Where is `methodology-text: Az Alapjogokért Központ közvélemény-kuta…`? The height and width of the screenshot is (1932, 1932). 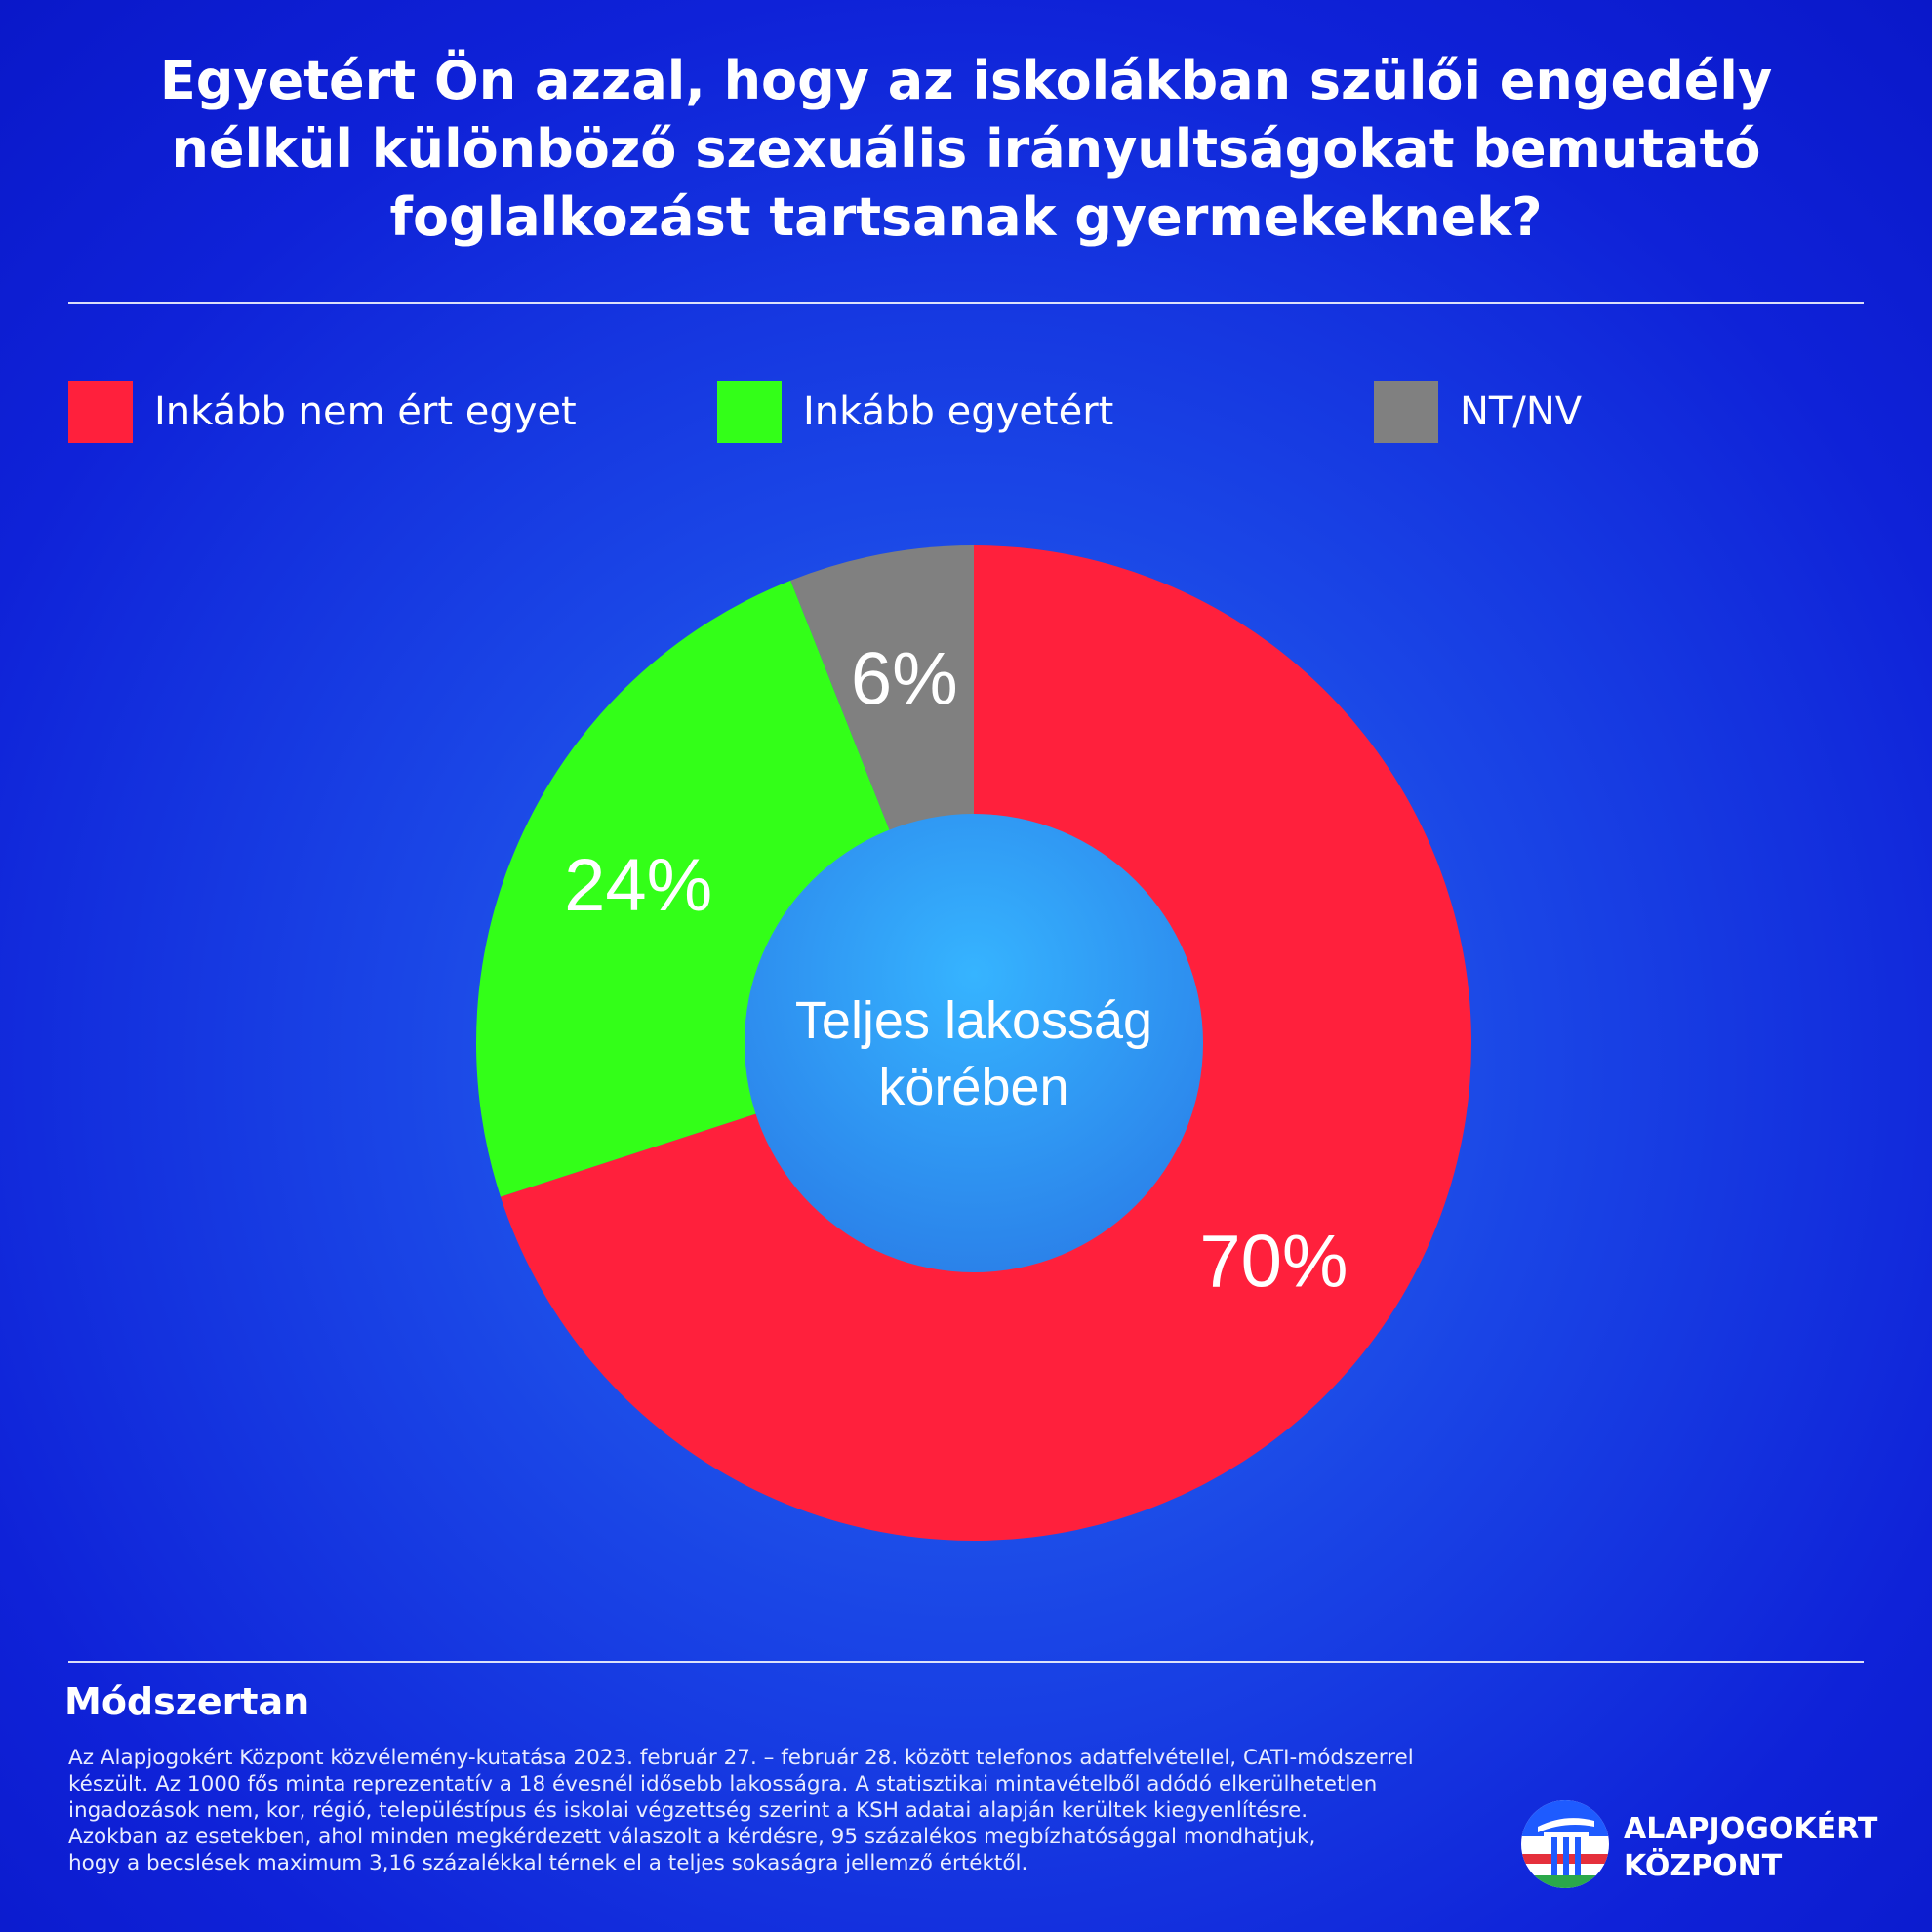
methodology-text: Az Alapjogokért Központ közvélemény-kuta… is located at coordinates (790, 1810).